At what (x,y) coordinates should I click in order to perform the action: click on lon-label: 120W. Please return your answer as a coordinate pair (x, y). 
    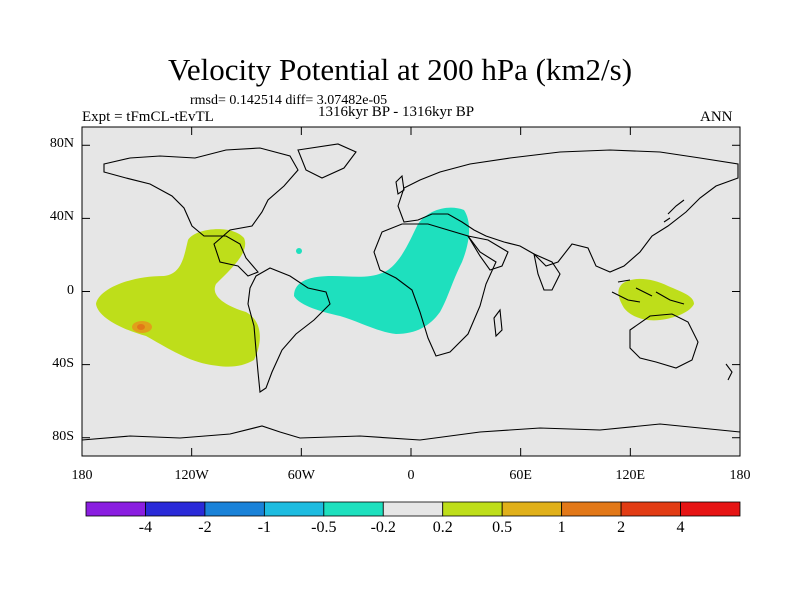
    Looking at the image, I should click on (191, 475).